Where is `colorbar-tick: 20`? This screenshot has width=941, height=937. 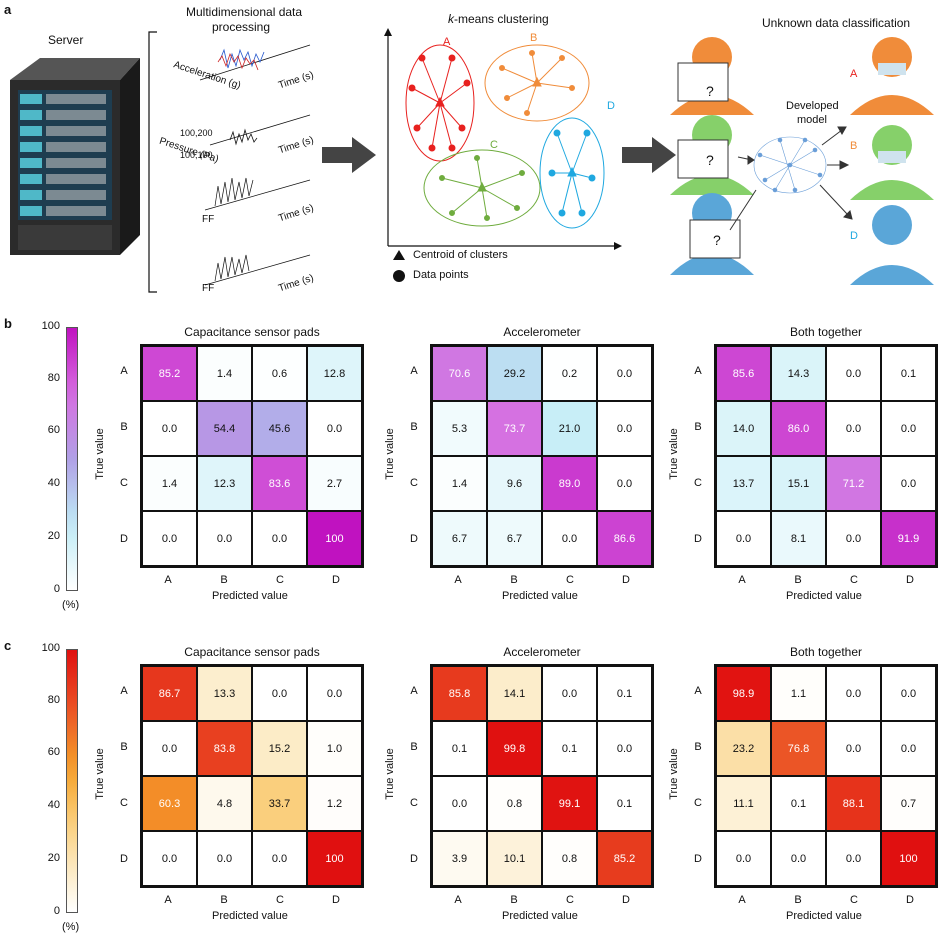
colorbar-tick: 20 is located at coordinates (53, 536).